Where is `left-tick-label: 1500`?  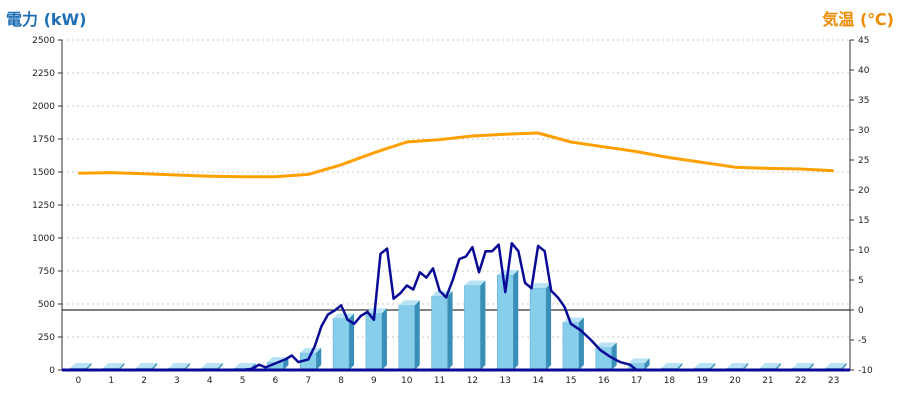 left-tick-label: 1500 is located at coordinates (43, 173).